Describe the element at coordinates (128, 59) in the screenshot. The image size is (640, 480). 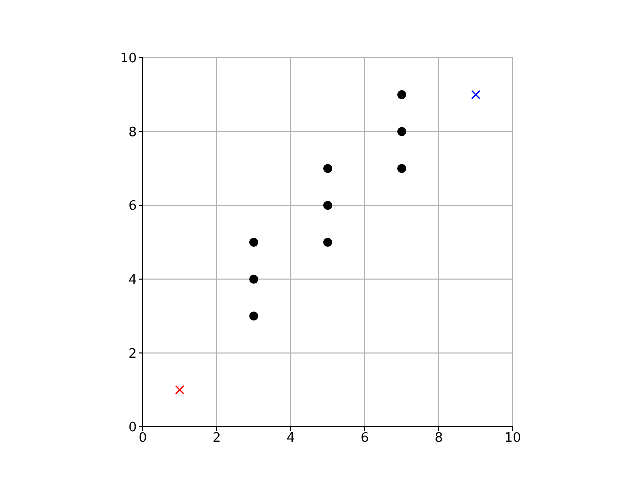
I see `y-tick-label: 10` at that location.